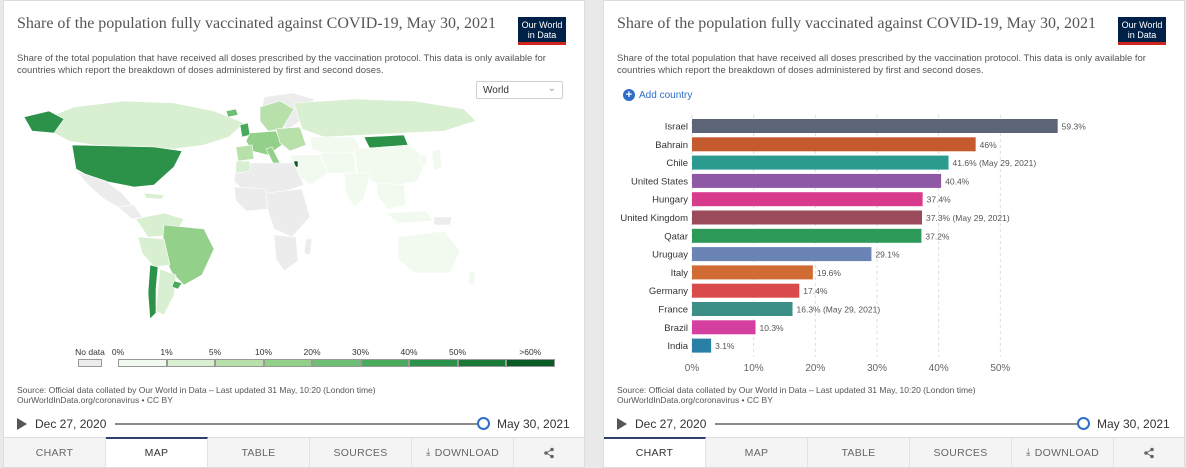 The image size is (1186, 468). I want to click on map-chile, so click(153, 292).